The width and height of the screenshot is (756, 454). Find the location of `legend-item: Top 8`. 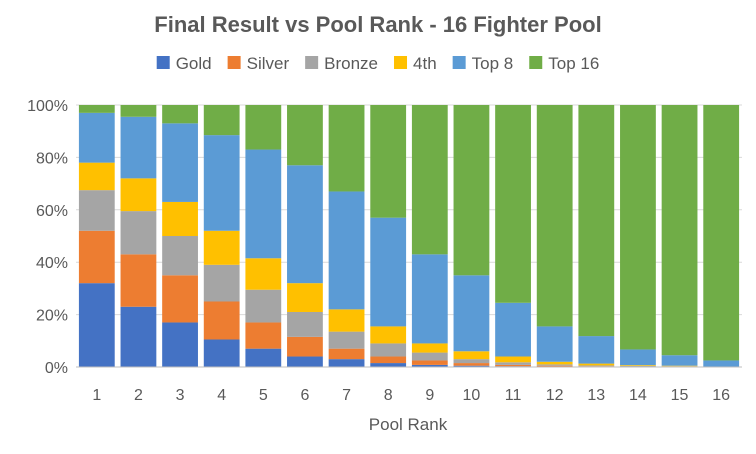

legend-item: Top 8 is located at coordinates (483, 63).